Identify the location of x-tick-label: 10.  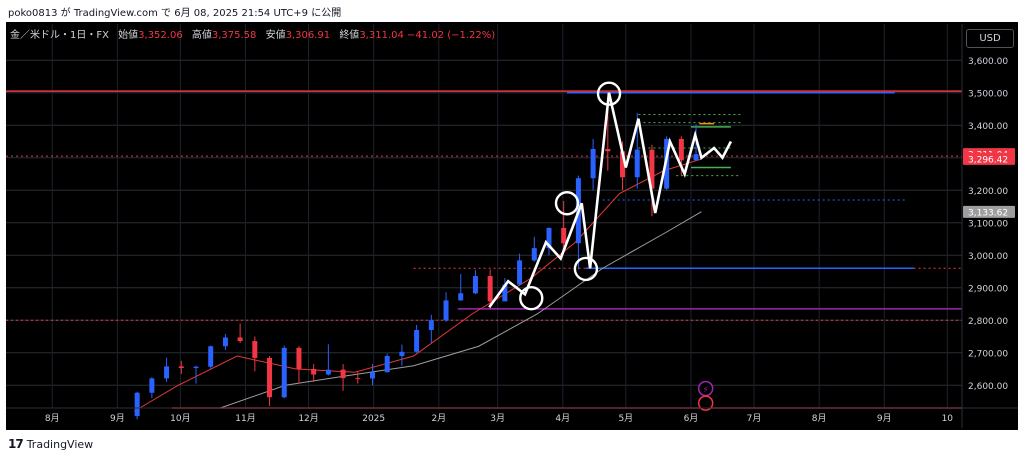
(948, 419).